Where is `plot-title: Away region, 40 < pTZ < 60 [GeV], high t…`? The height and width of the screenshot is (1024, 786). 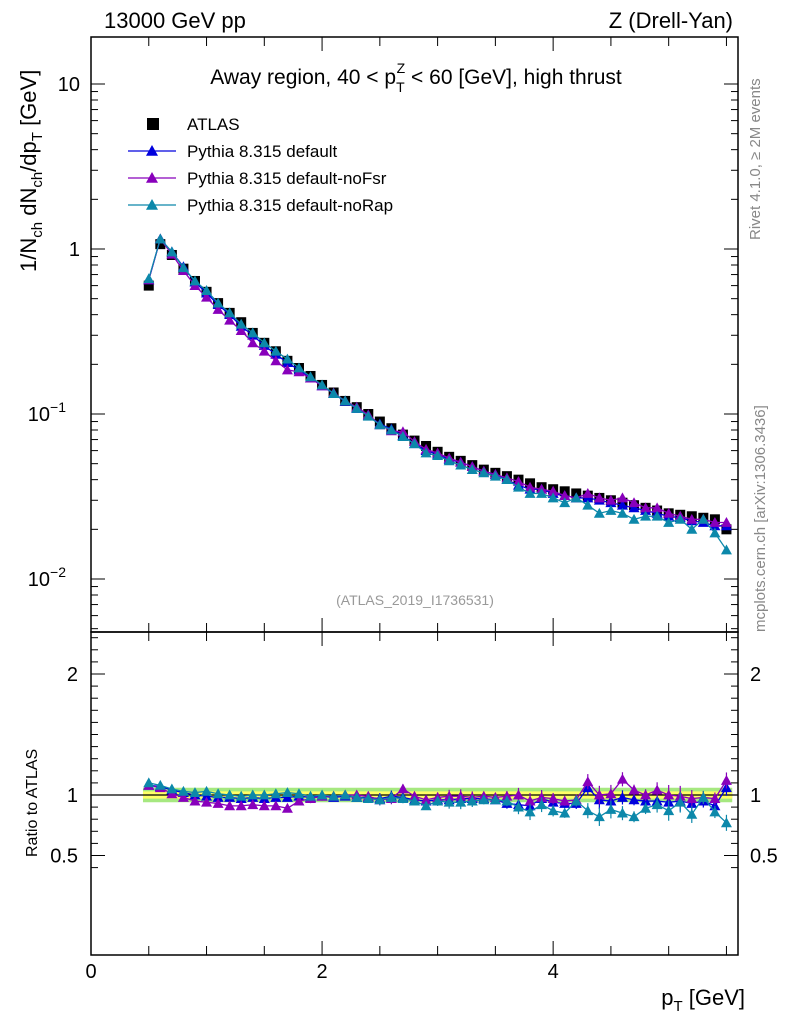 plot-title: Away region, 40 < pTZ < 60 [GeV], high t… is located at coordinates (416, 77).